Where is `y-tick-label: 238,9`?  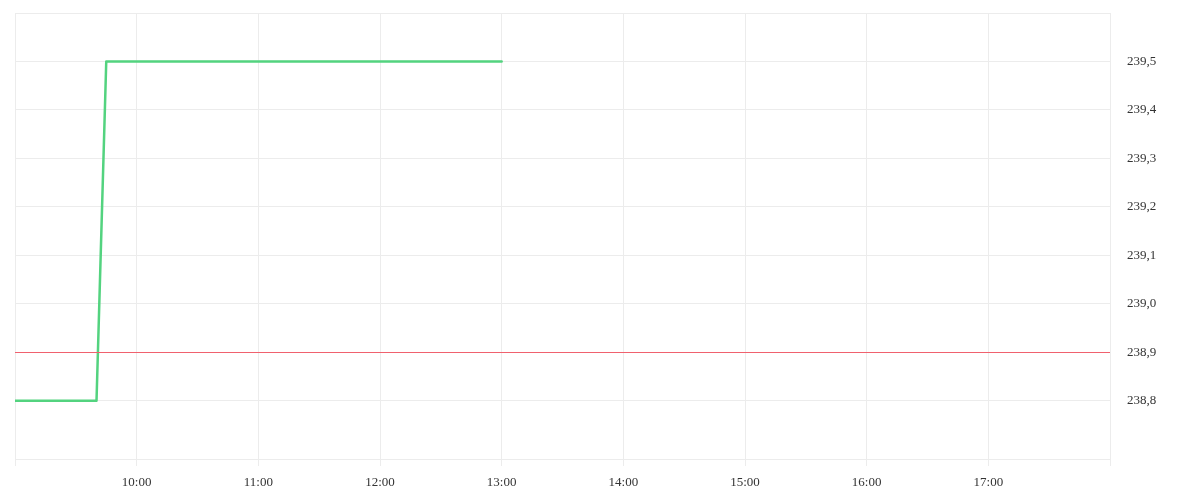 y-tick-label: 238,9 is located at coordinates (1142, 351).